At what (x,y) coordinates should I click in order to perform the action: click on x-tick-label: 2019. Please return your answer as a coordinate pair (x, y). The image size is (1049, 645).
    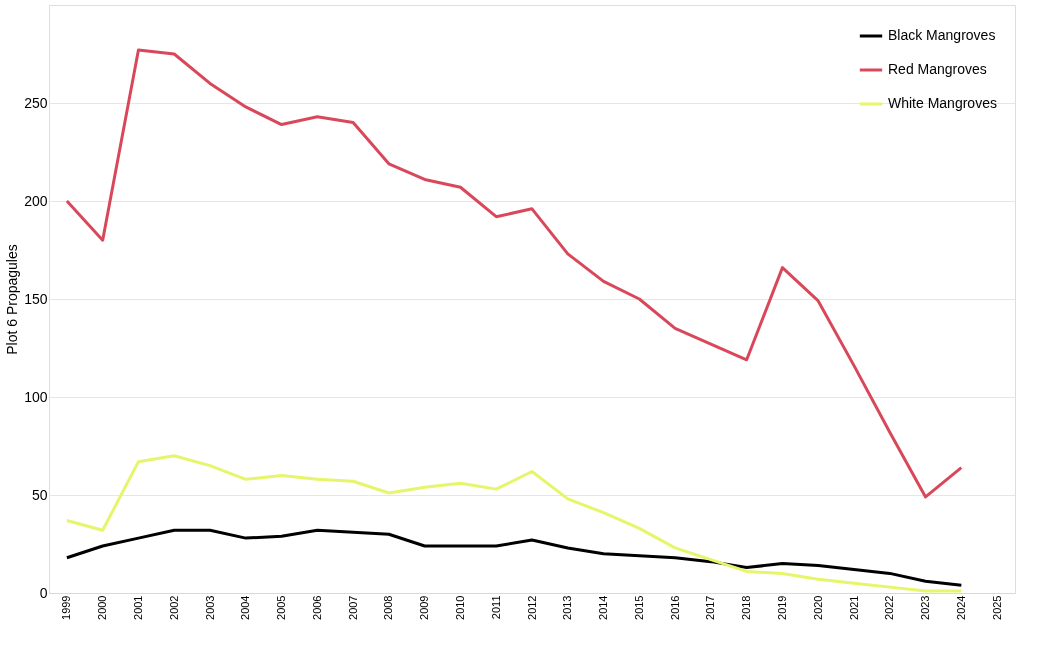
    Looking at the image, I should click on (781, 607).